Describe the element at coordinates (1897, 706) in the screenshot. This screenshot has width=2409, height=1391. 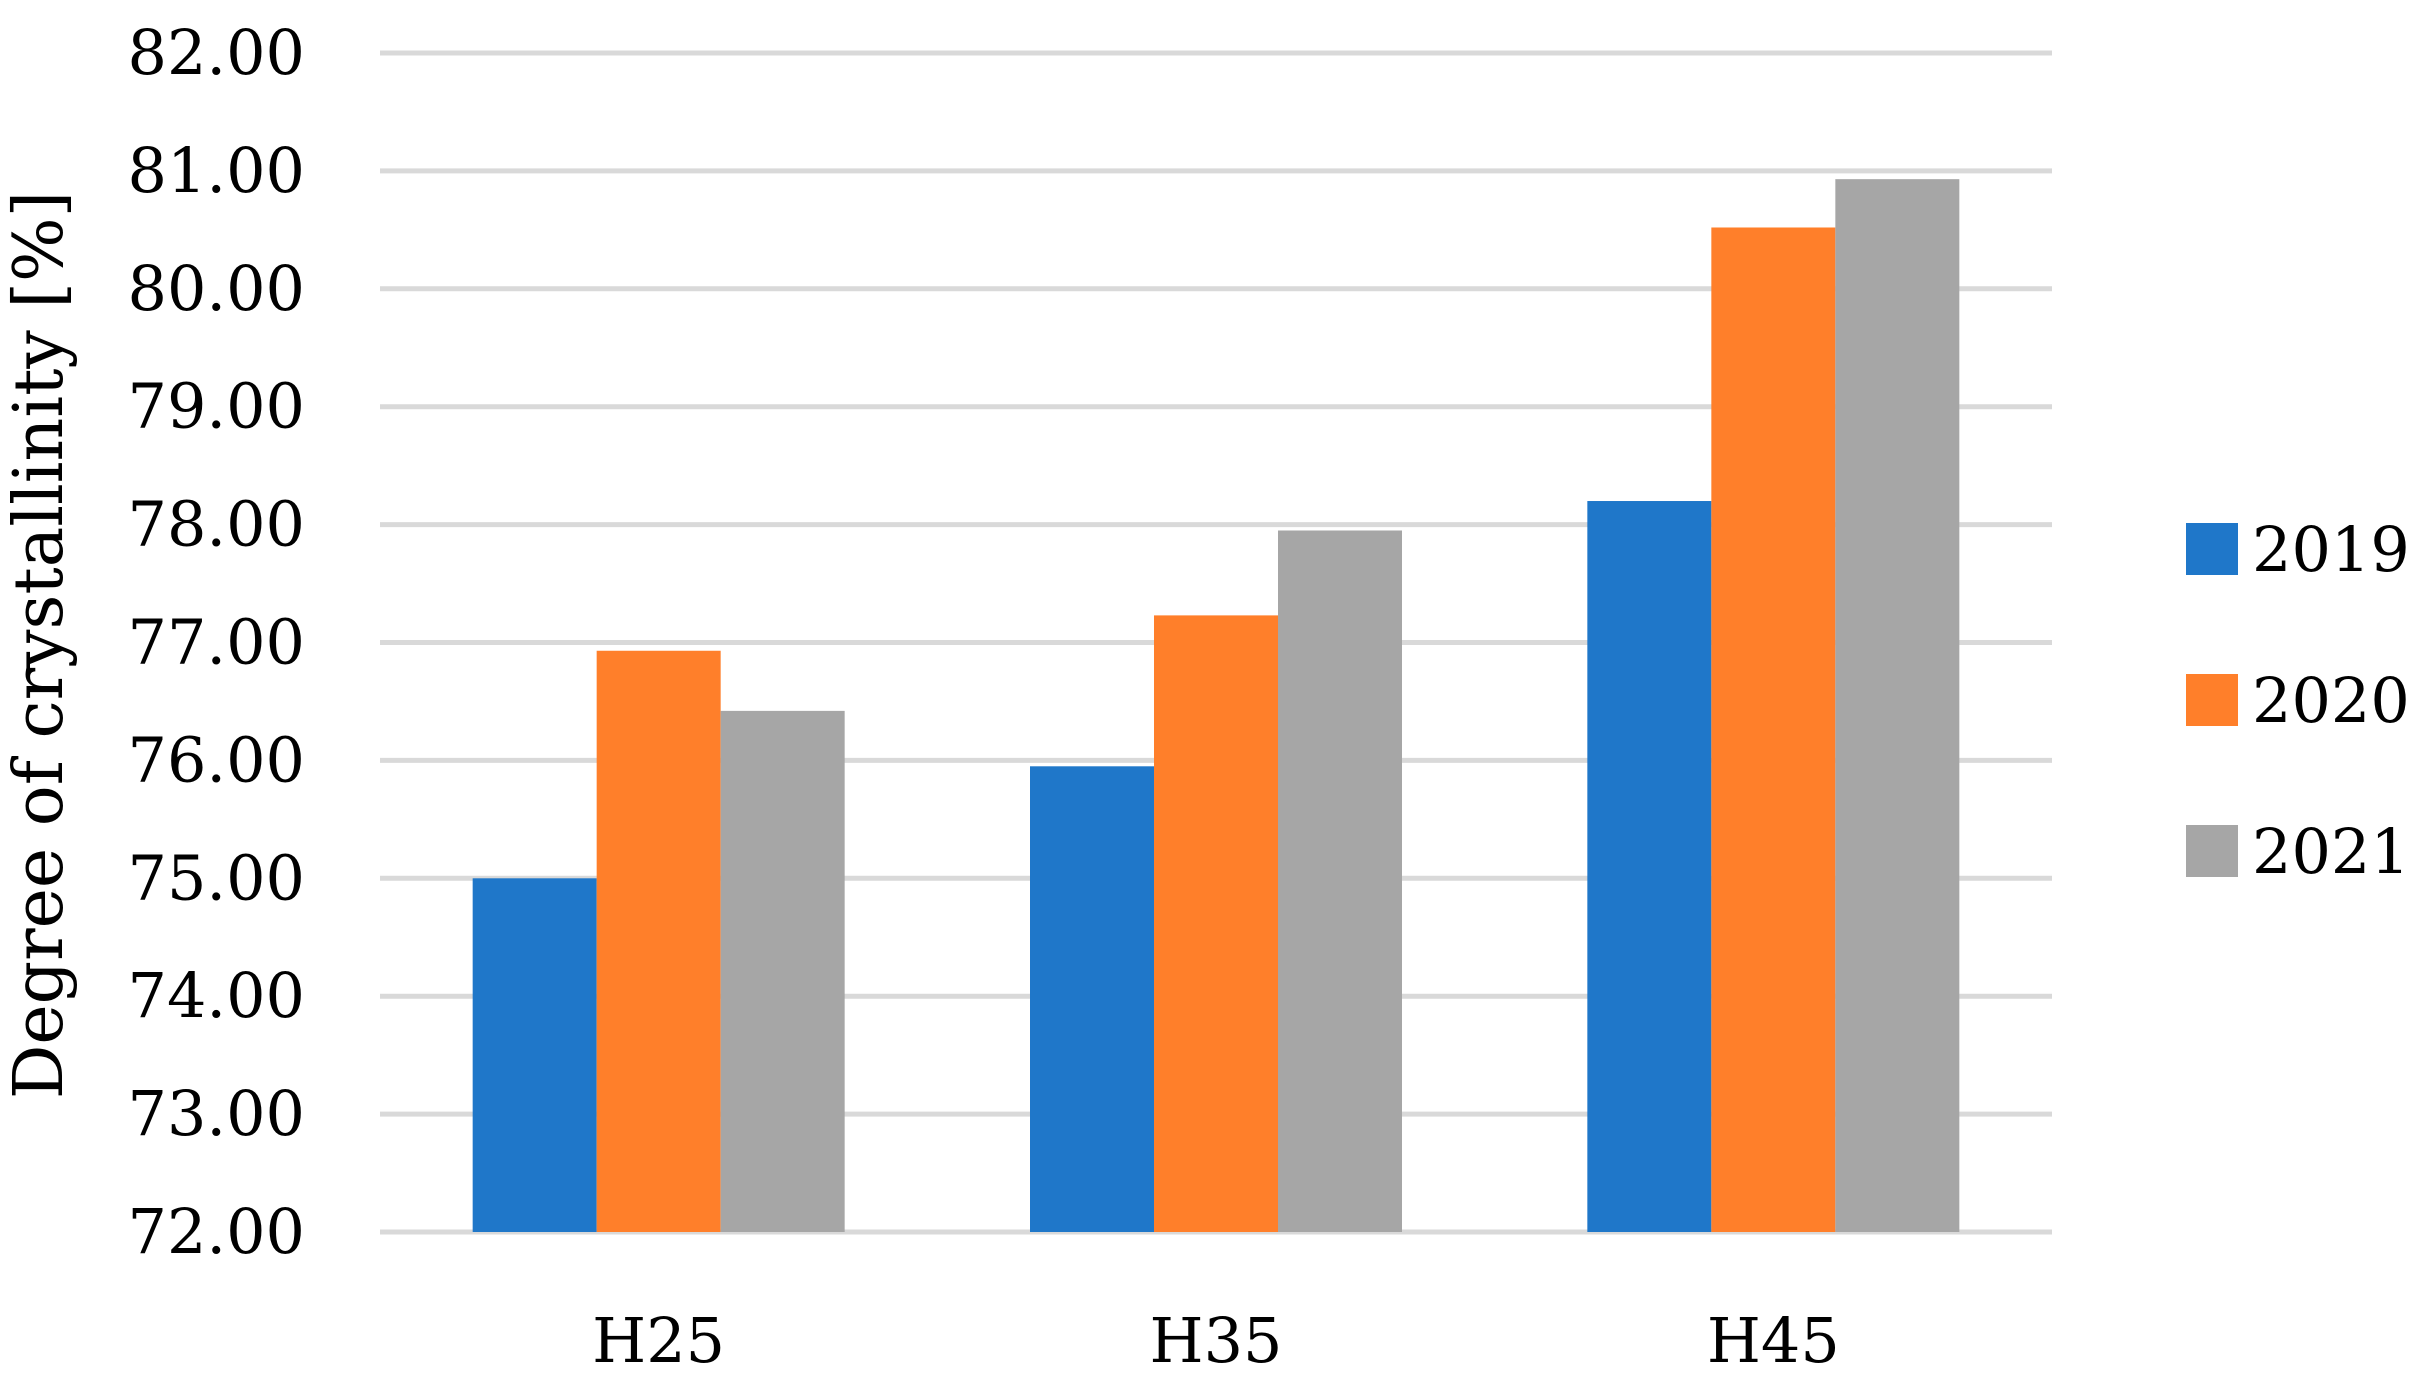
I see `bar-h45-2021` at that location.